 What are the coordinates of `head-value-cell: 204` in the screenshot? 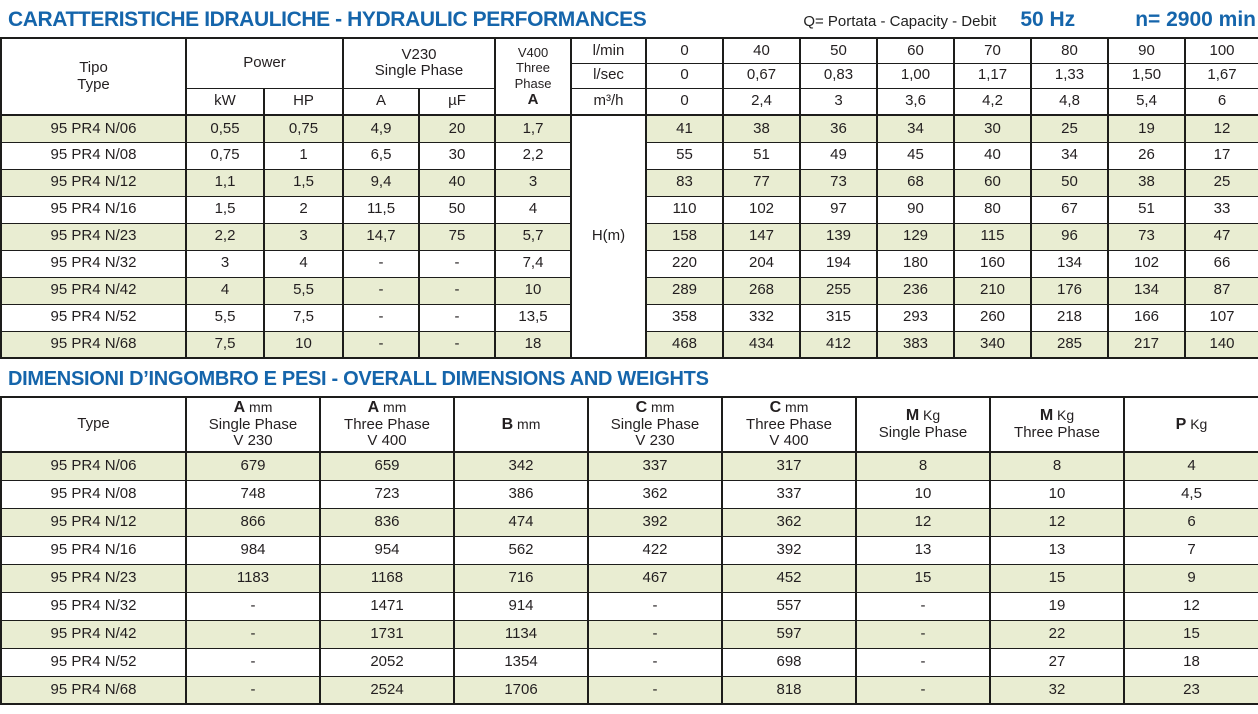 It's located at (761, 263).